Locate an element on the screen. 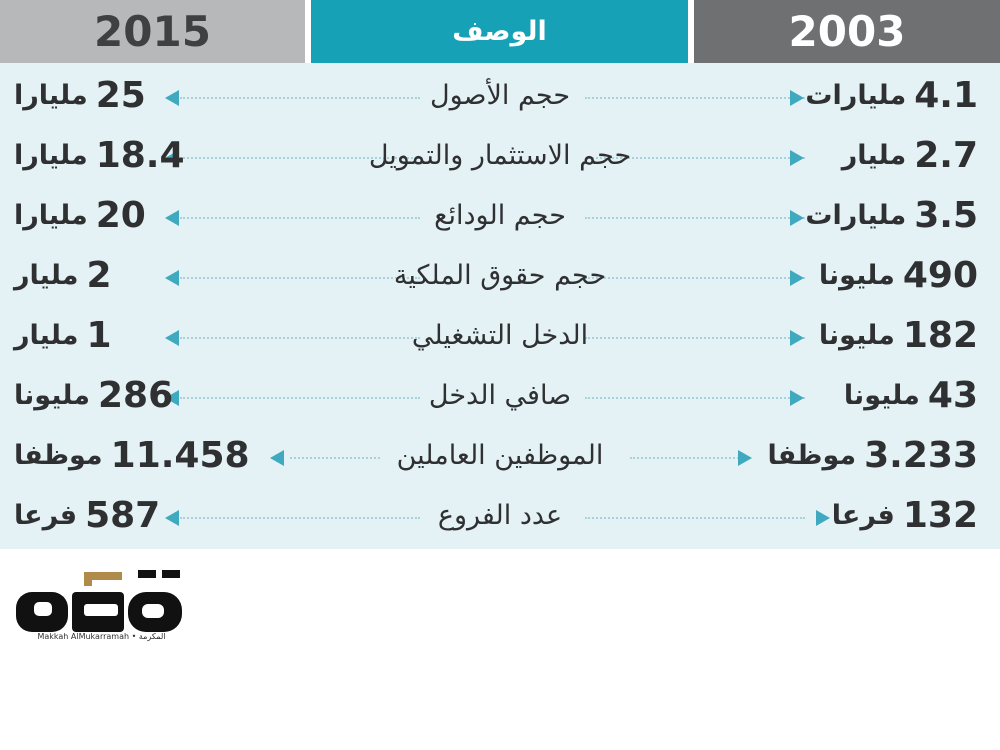  number-2003: 3.233 is located at coordinates (921, 455).